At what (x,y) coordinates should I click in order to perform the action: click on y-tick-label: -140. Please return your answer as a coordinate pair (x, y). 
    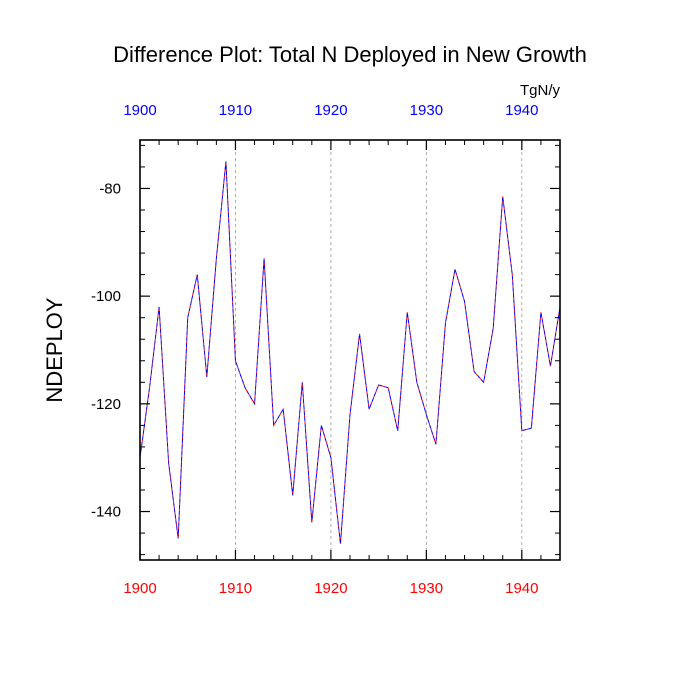
    Looking at the image, I should click on (106, 512).